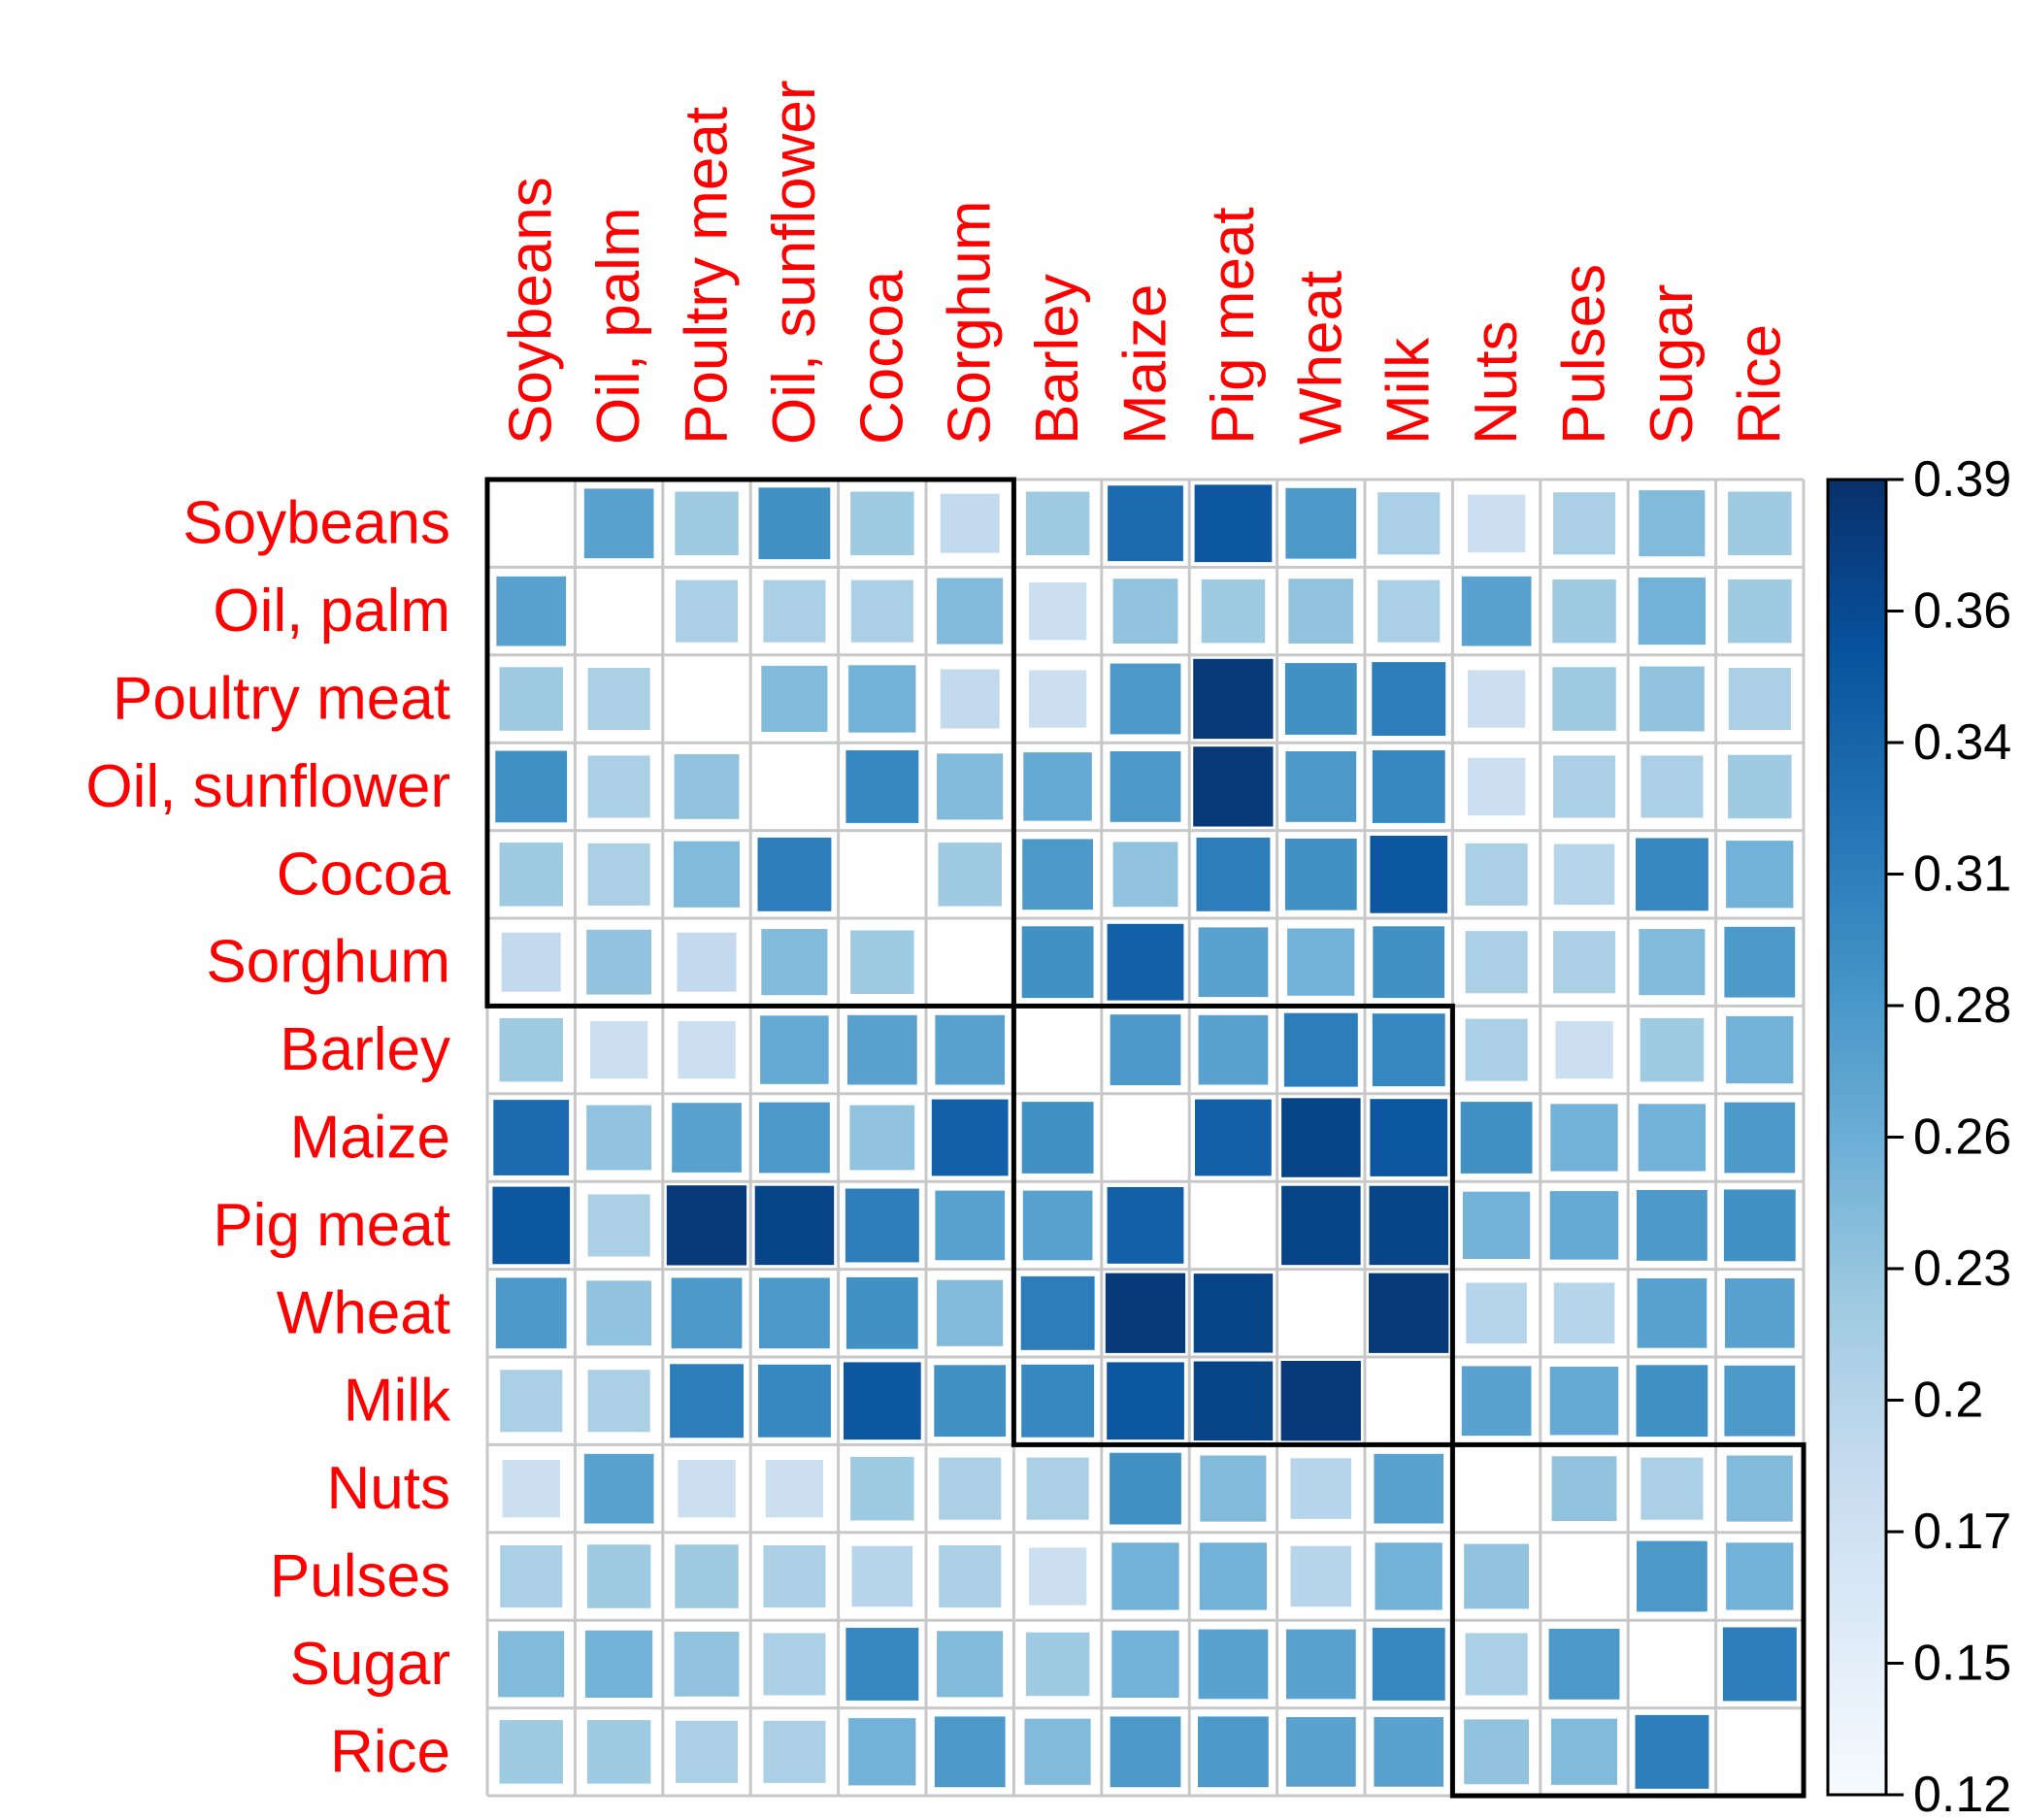  What do you see at coordinates (1857, 1137) in the screenshot?
I see `colorbar-gradient` at bounding box center [1857, 1137].